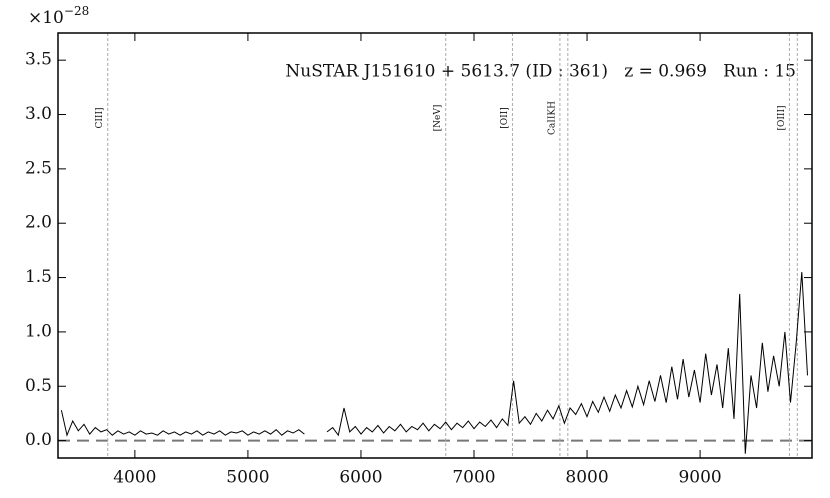 The image size is (830, 498). What do you see at coordinates (38, 331) in the screenshot?
I see `y-tick-label: 1.0` at bounding box center [38, 331].